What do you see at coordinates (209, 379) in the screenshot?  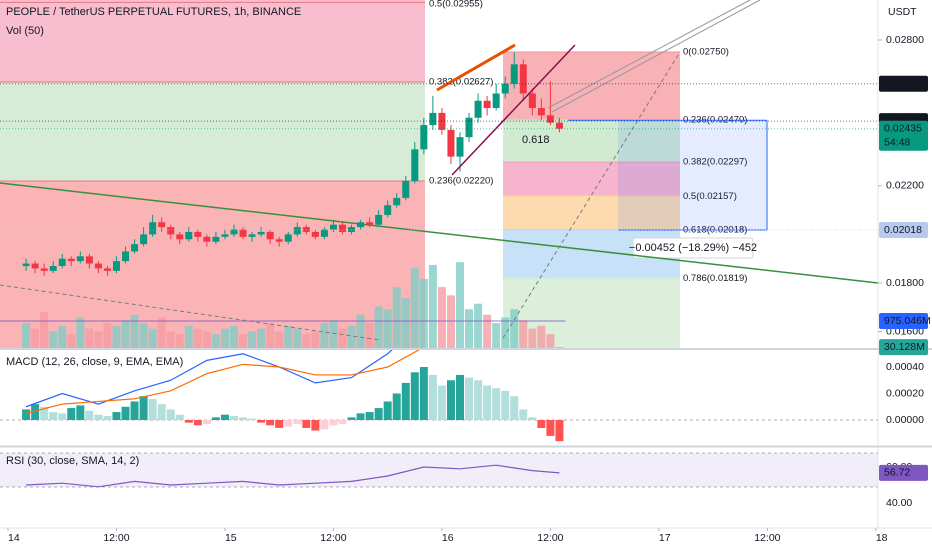 I see `macd-line` at bounding box center [209, 379].